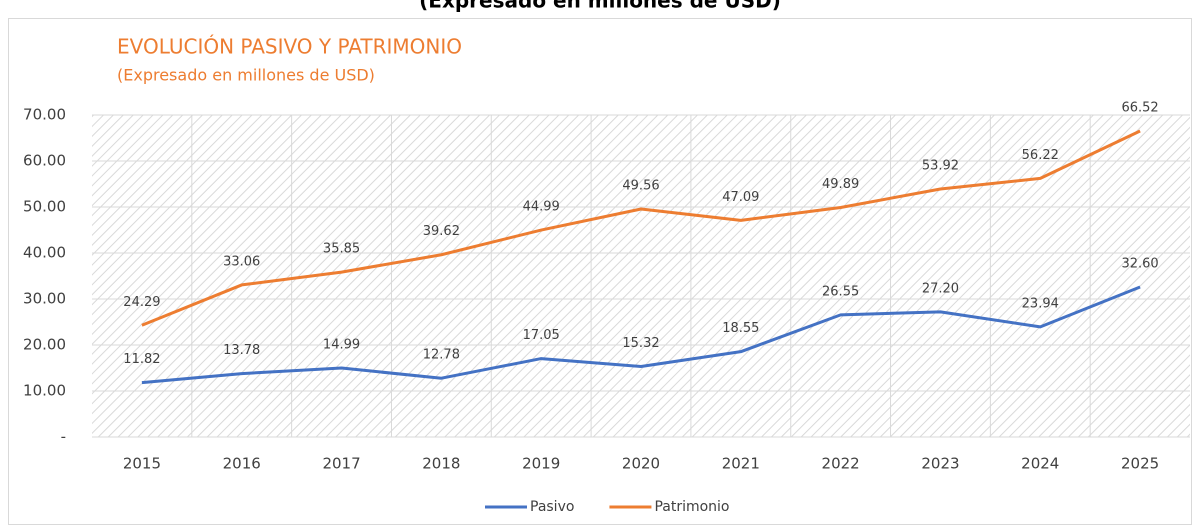  What do you see at coordinates (441, 355) in the screenshot?
I see `data-label: 12.78` at bounding box center [441, 355].